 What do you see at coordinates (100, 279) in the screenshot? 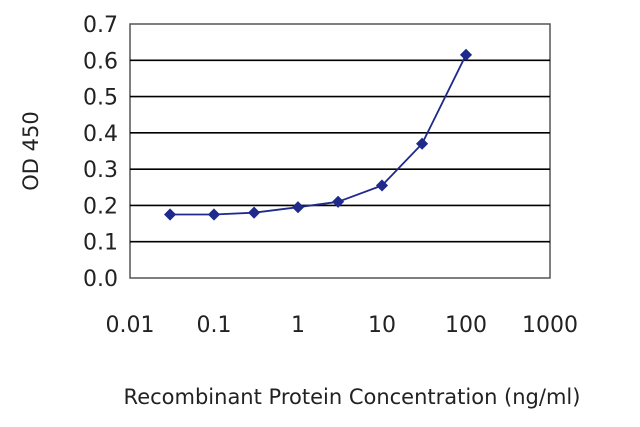
I see `y-tick-label: 0.0` at bounding box center [100, 279].